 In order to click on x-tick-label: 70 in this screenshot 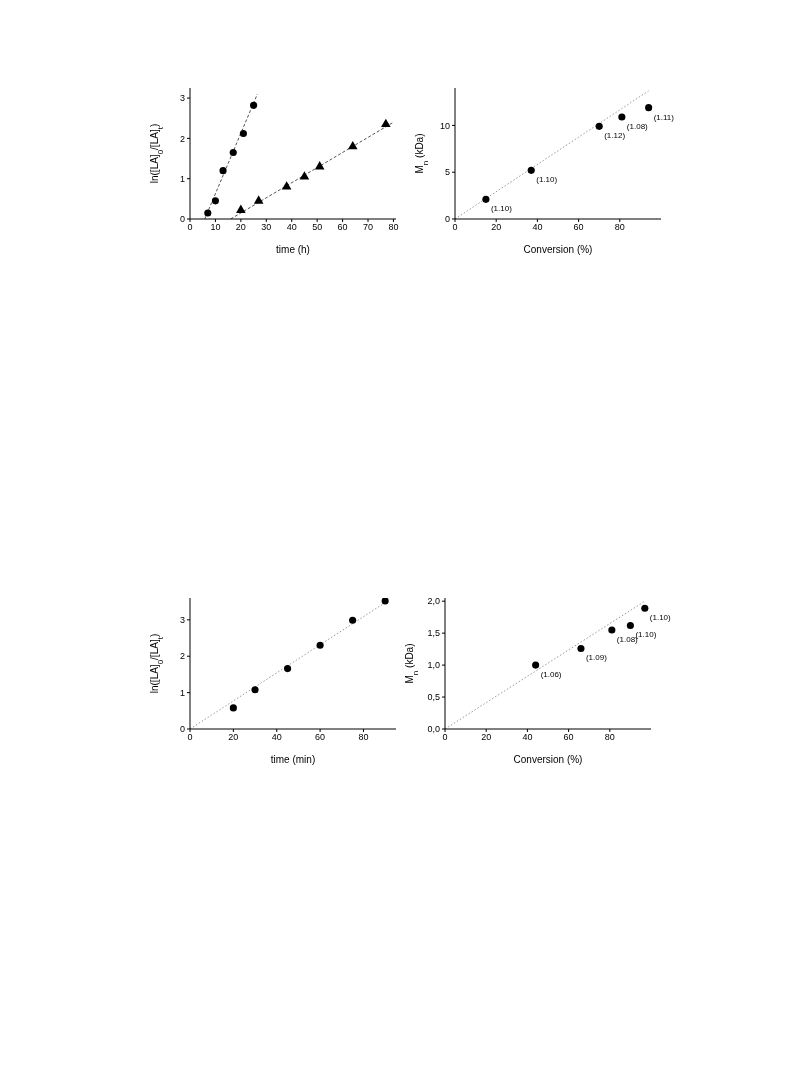, I will do `click(368, 227)`.